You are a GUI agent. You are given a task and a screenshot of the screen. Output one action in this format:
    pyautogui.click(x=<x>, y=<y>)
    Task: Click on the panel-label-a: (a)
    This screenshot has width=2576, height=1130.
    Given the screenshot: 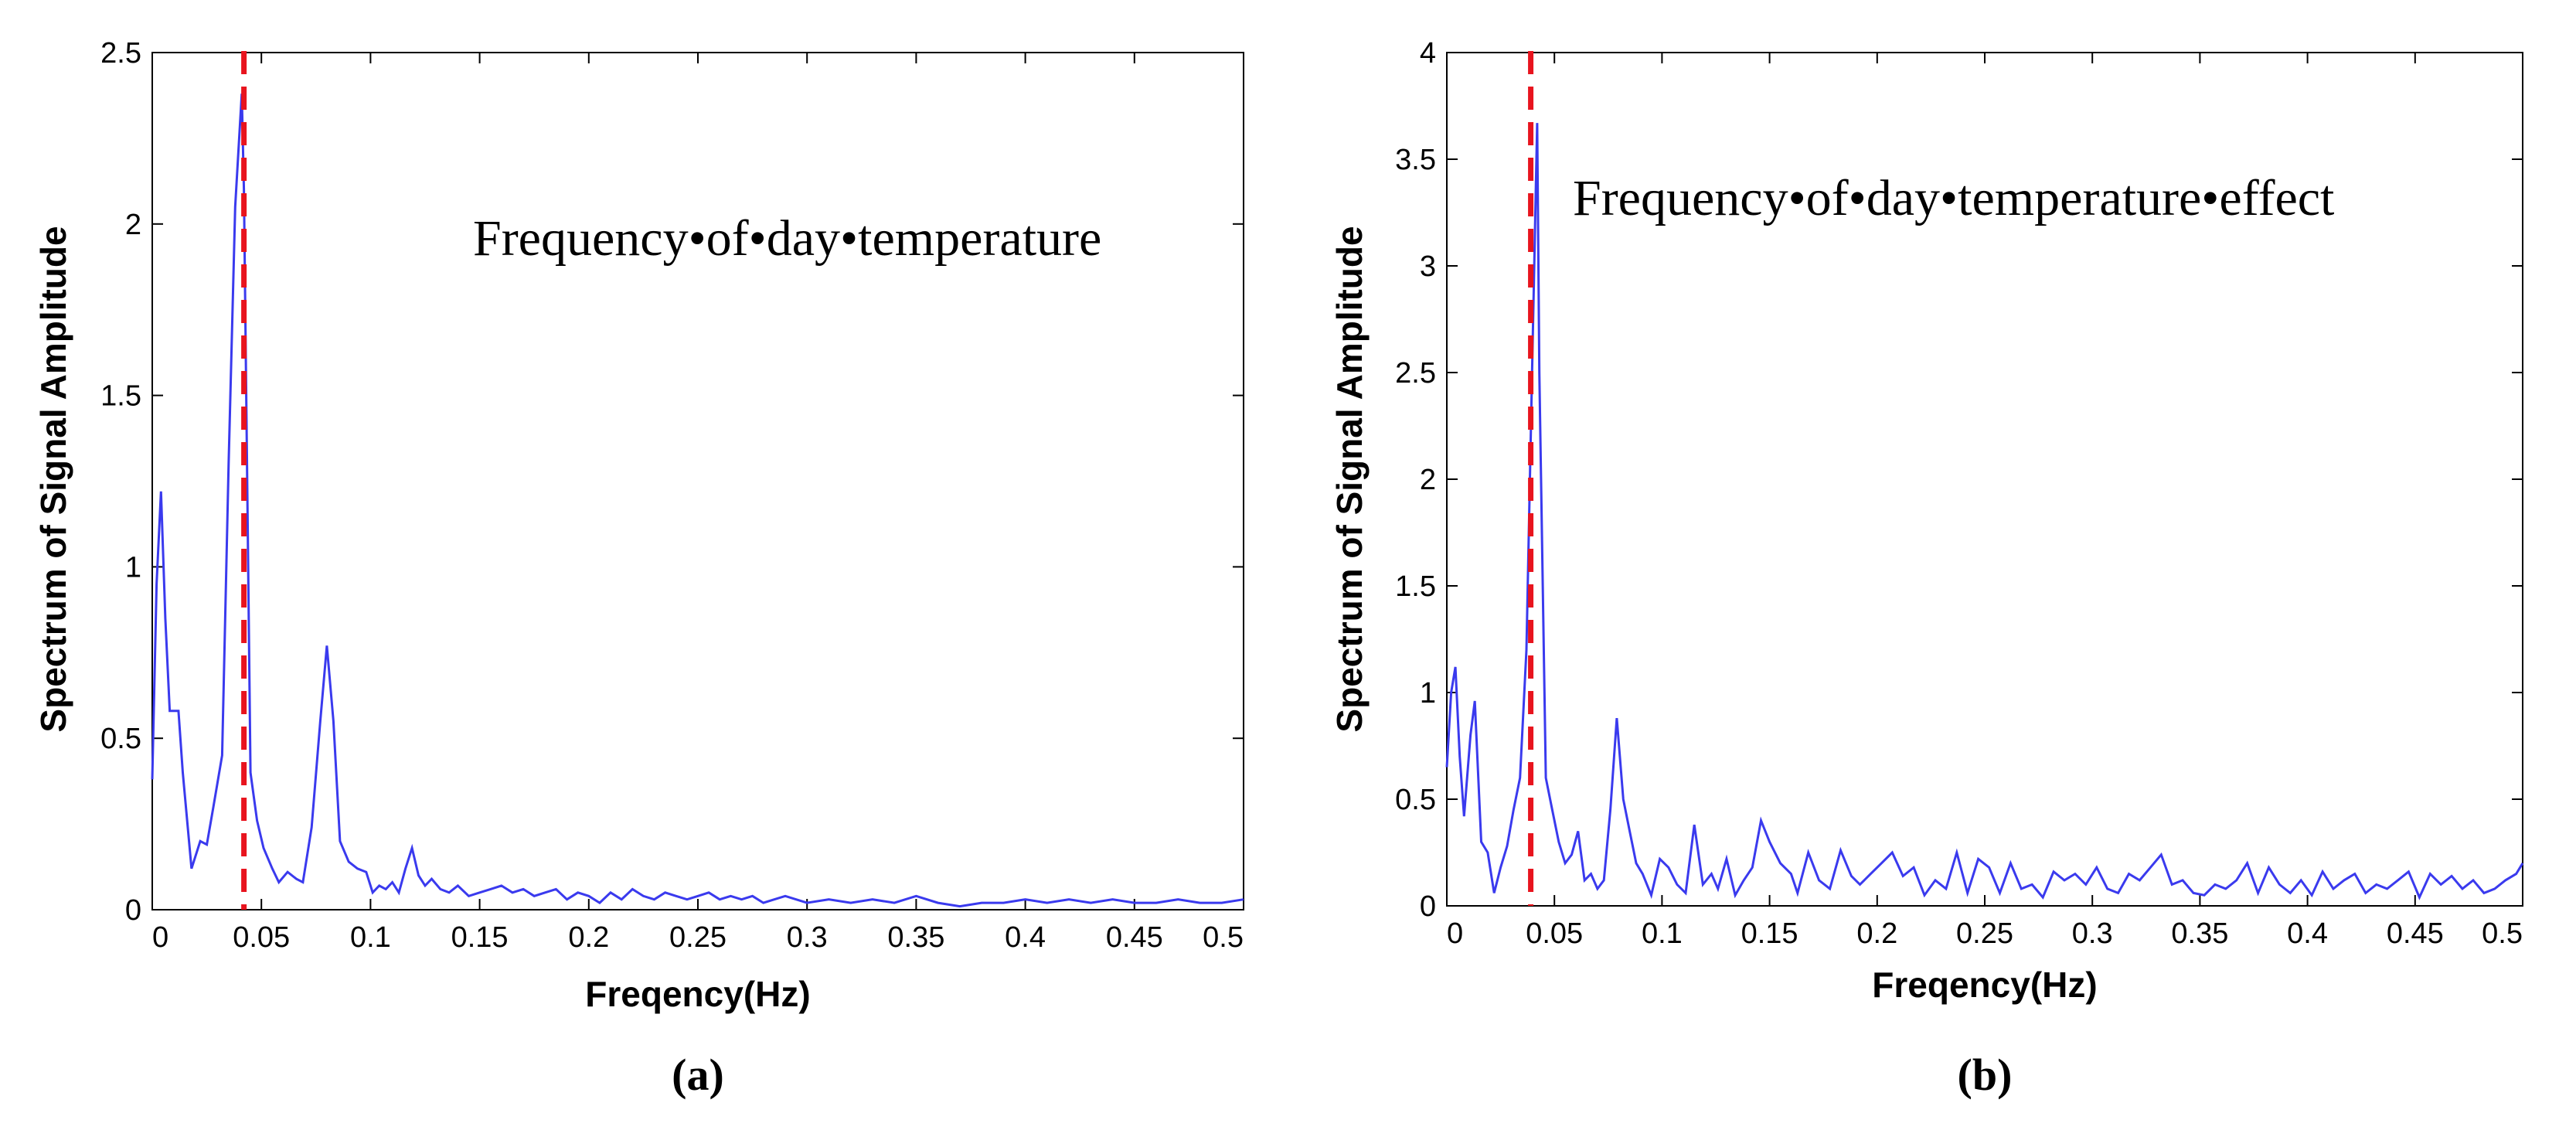 What is the action you would take?
    pyautogui.click(x=698, y=1075)
    